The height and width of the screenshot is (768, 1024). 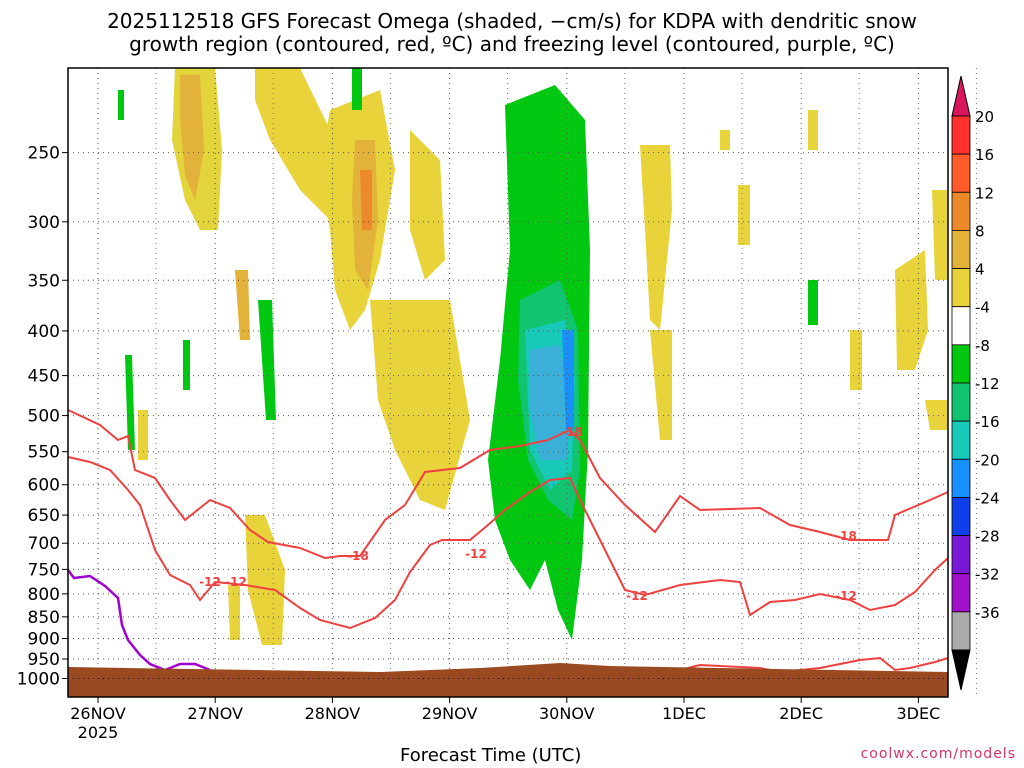 What do you see at coordinates (491, 755) in the screenshot?
I see `x-axis-label: Forecast Time (UTC)` at bounding box center [491, 755].